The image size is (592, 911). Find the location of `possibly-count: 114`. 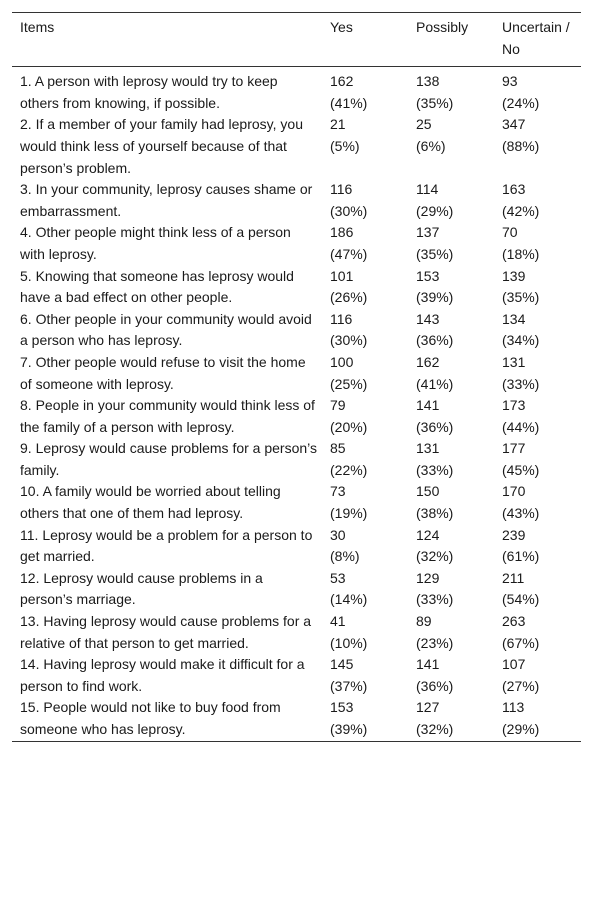

possibly-count: 114 is located at coordinates (427, 189).